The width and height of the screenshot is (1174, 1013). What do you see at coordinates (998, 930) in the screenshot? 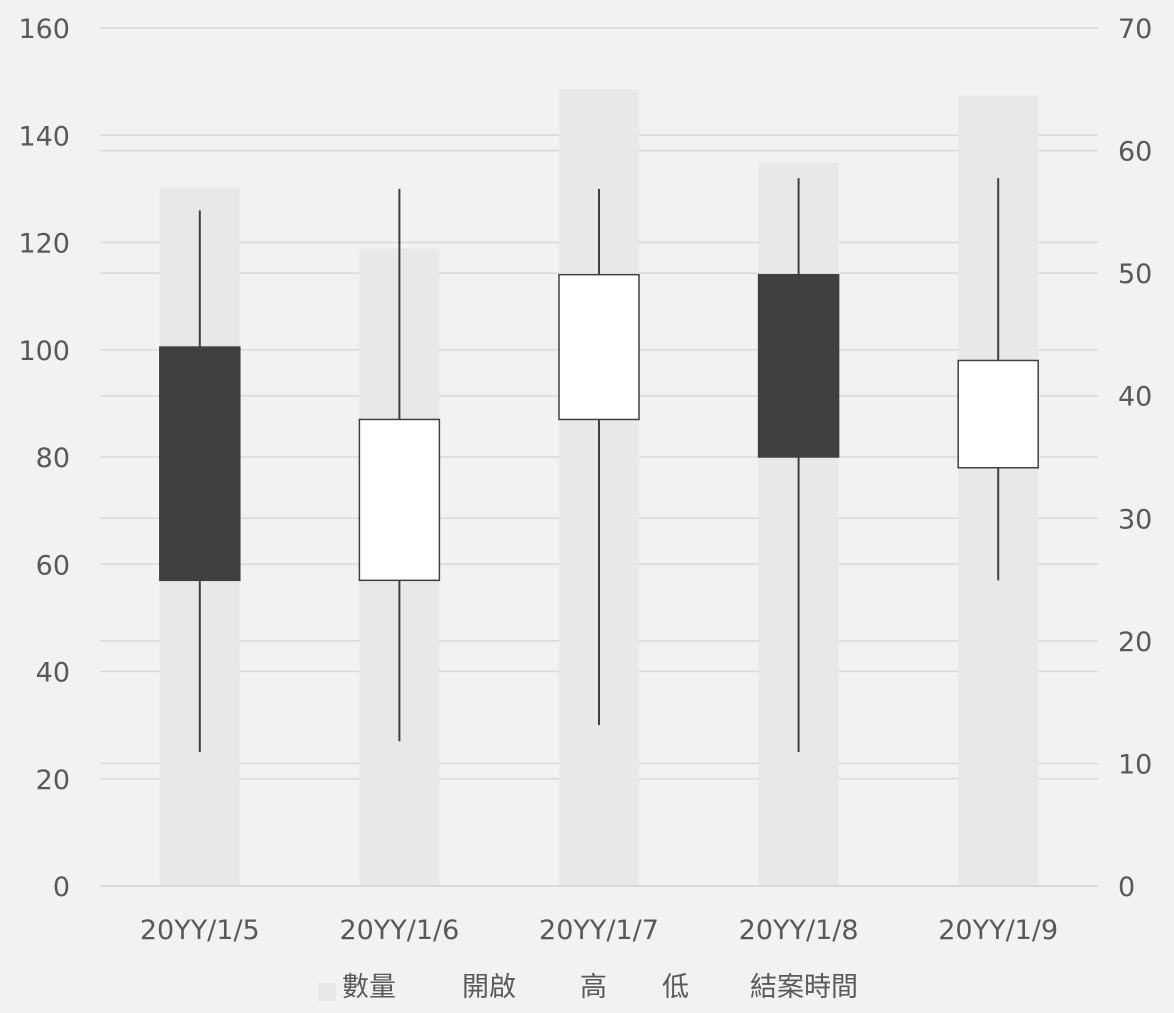
I see `x-tick-label: 20YY/1/9` at bounding box center [998, 930].